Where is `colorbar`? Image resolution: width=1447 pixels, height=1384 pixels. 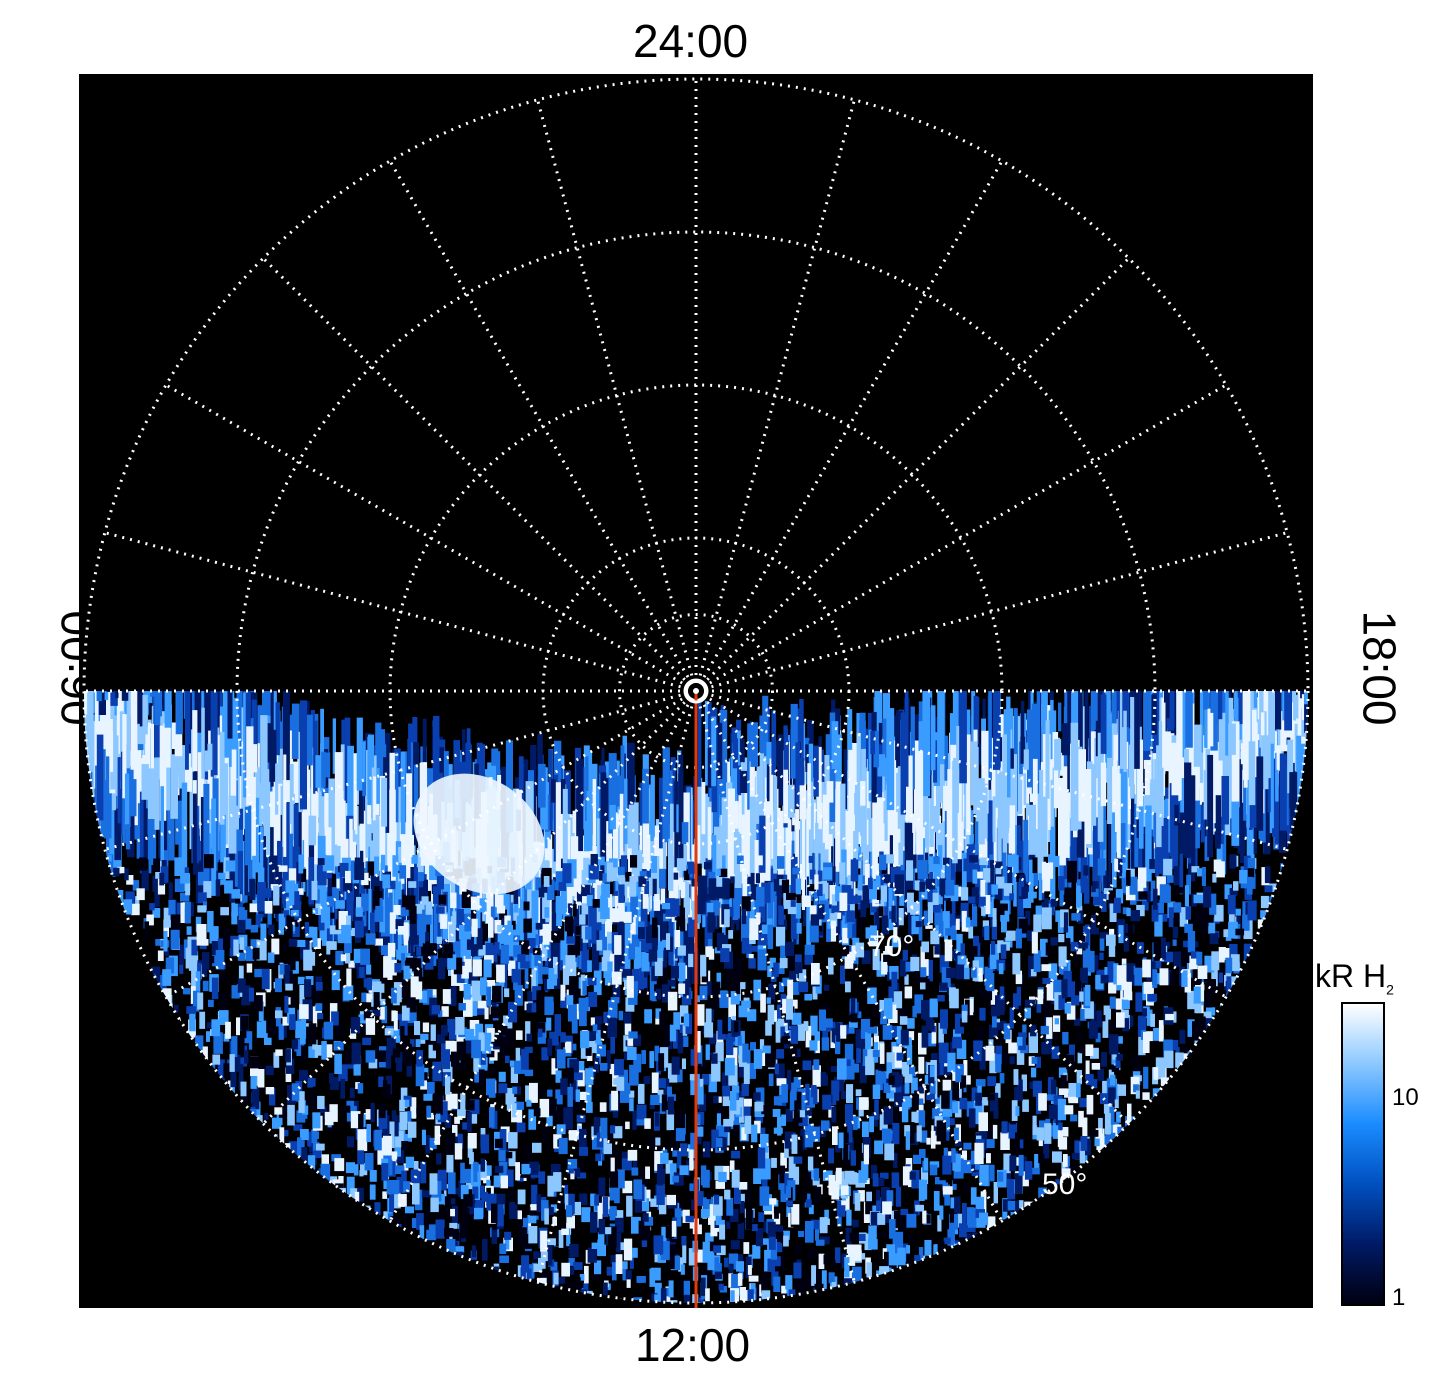
colorbar is located at coordinates (1363, 1154).